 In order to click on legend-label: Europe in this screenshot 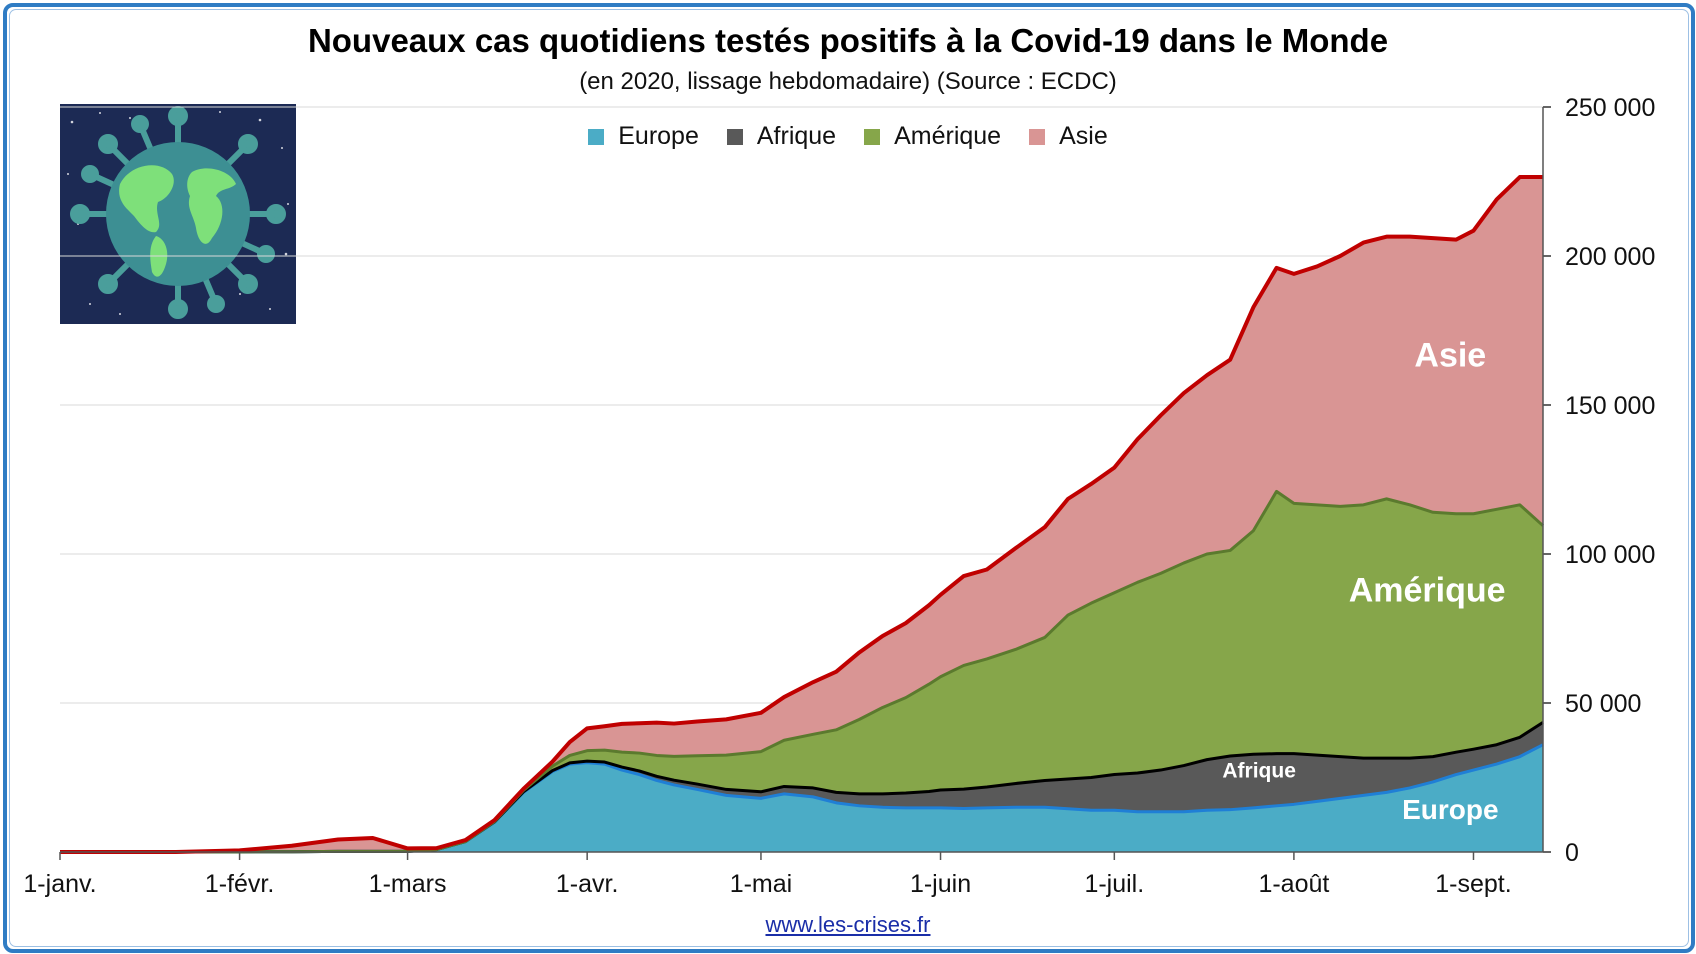, I will do `click(658, 136)`.